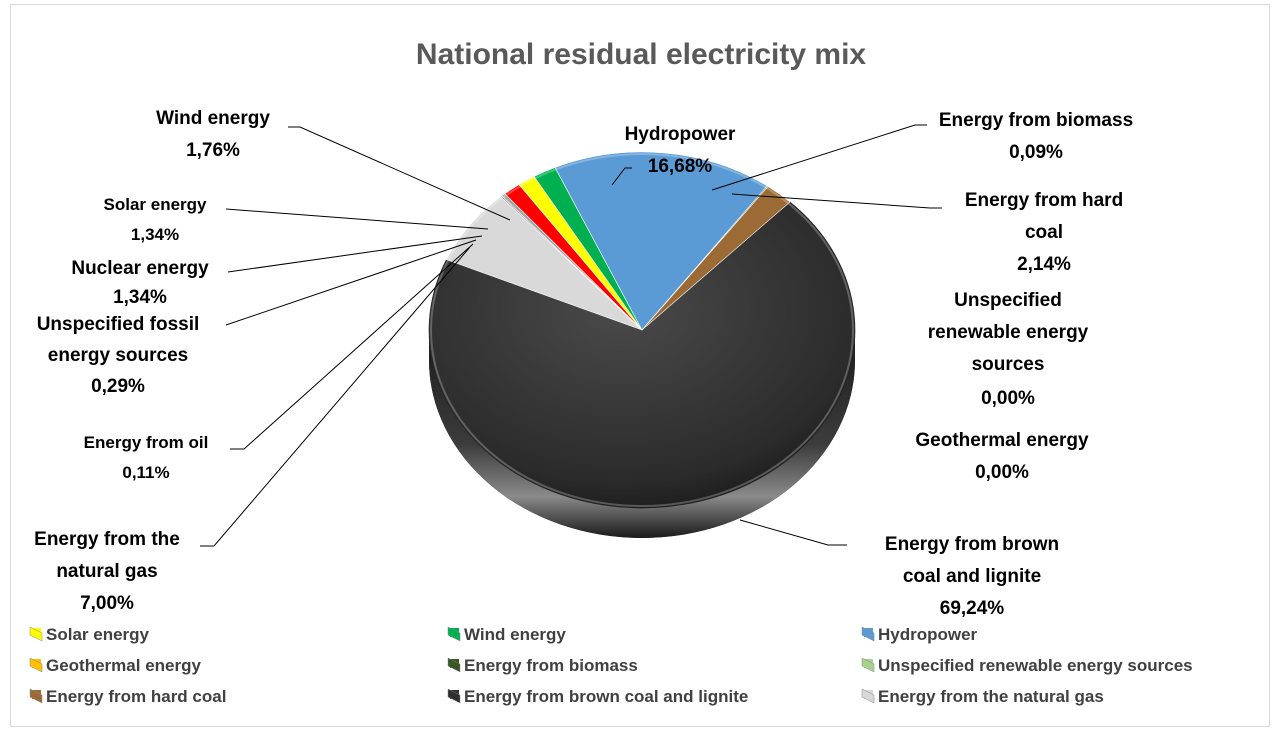 The height and width of the screenshot is (729, 1272). Describe the element at coordinates (1044, 264) in the screenshot. I see `label-hardcoal-value: 2,14%` at that location.